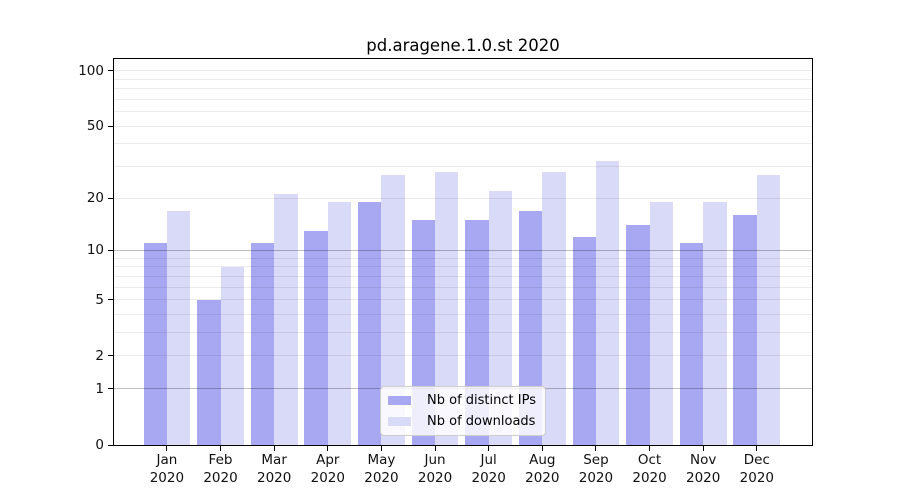 Image resolution: width=900 pixels, height=500 pixels. What do you see at coordinates (542, 448) in the screenshot?
I see `x-tick-aug-2020` at bounding box center [542, 448].